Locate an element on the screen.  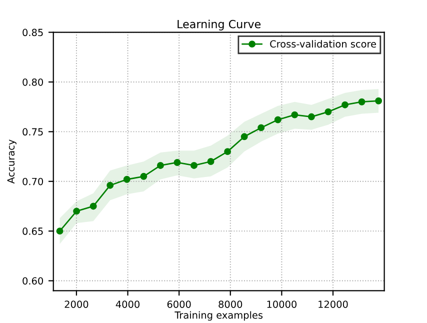
x-tick-label: 10000 is located at coordinates (282, 304).